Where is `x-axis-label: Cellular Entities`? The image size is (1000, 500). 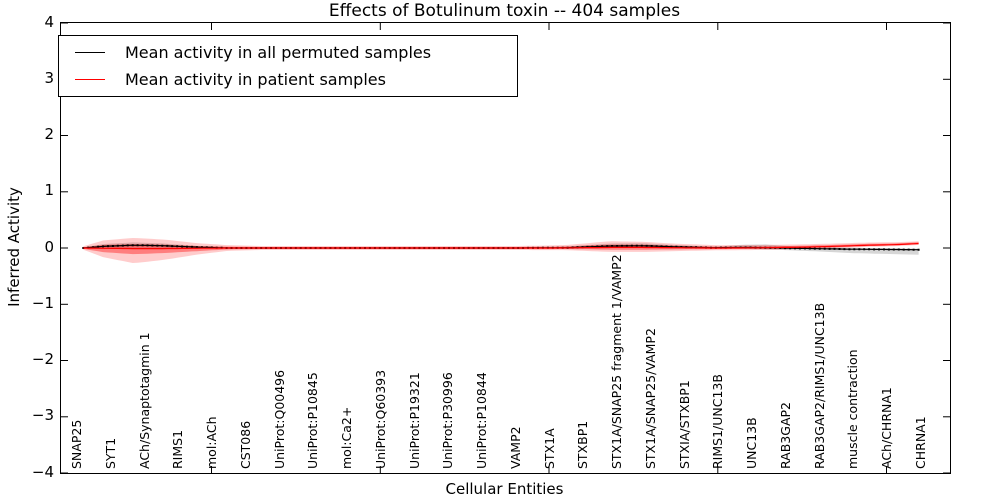 x-axis-label: Cellular Entities is located at coordinates (504, 489).